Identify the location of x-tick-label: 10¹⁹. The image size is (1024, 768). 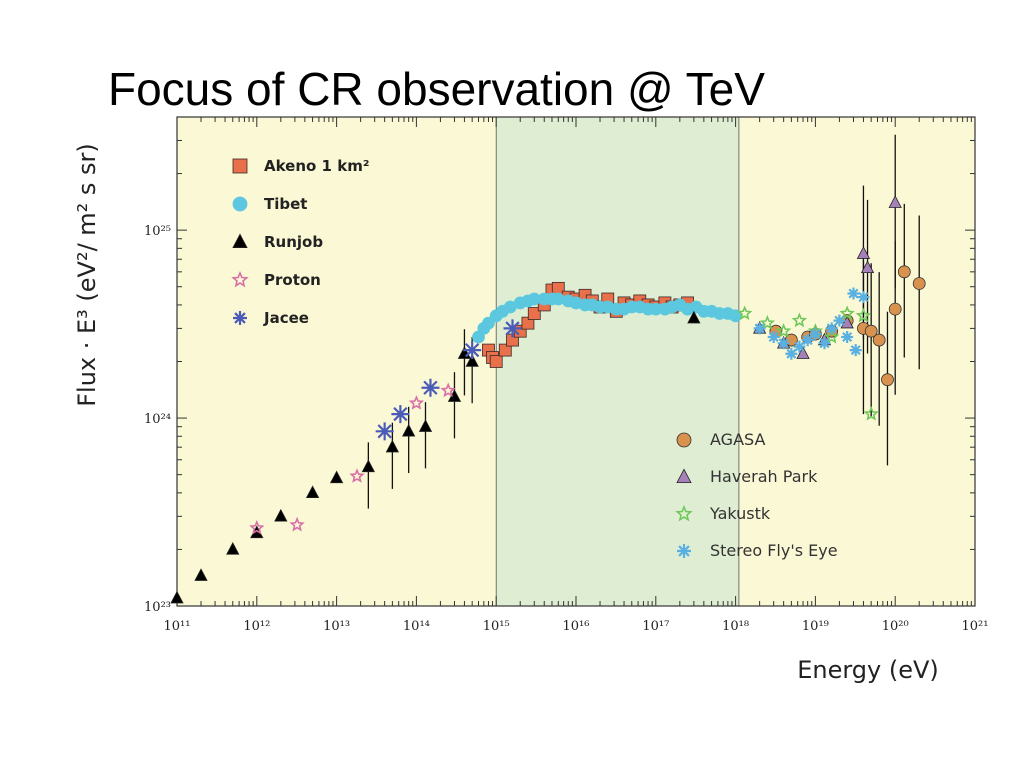
(815, 626).